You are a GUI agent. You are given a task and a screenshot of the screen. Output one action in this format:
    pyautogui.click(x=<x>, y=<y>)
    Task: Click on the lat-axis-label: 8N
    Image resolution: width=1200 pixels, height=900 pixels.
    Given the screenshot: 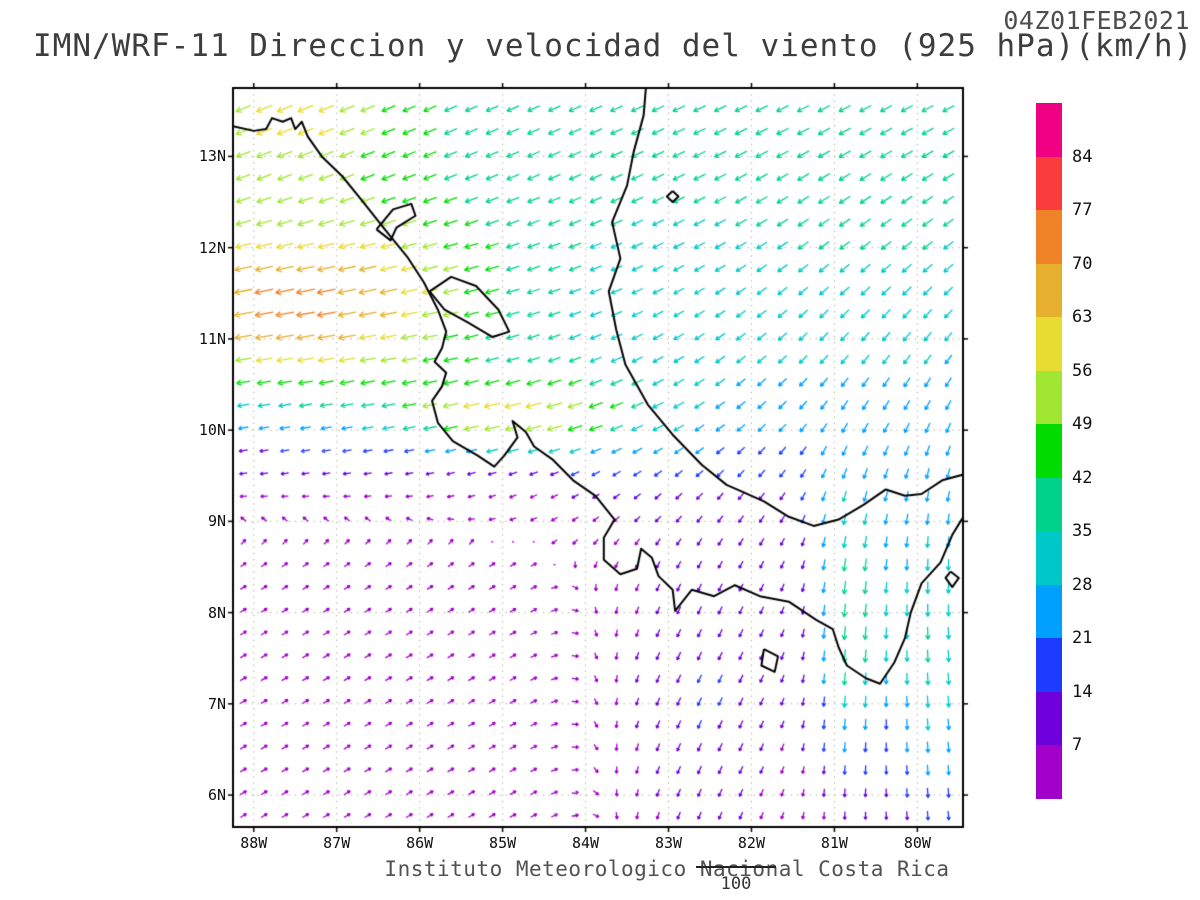 What is the action you would take?
    pyautogui.click(x=216, y=612)
    